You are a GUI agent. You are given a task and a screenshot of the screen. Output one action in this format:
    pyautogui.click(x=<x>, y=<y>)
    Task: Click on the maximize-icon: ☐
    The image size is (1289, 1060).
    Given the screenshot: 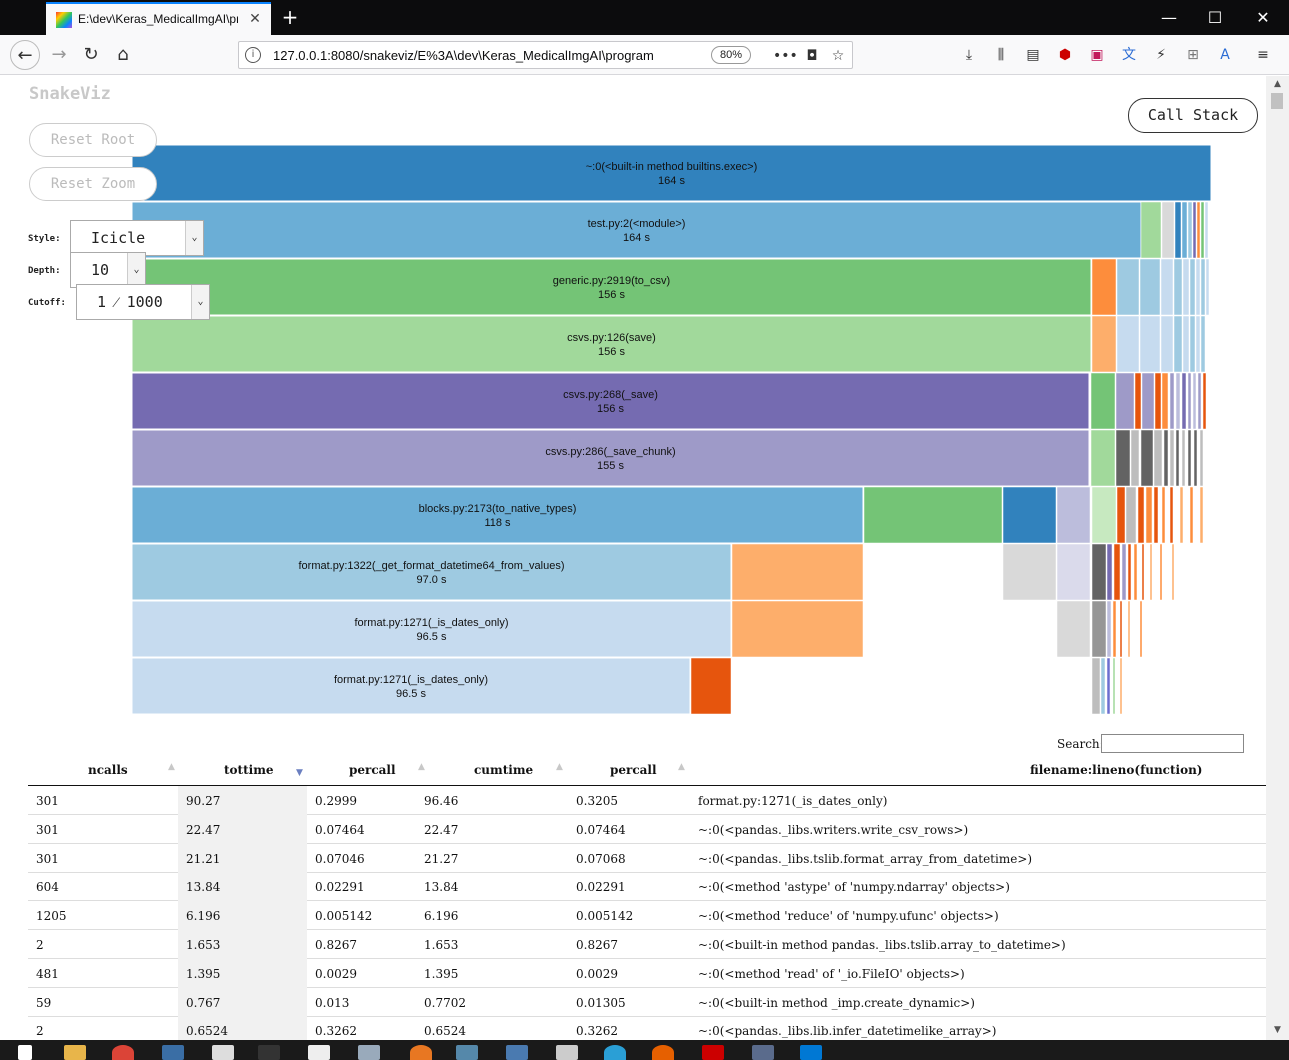 What is the action you would take?
    pyautogui.click(x=1215, y=17)
    